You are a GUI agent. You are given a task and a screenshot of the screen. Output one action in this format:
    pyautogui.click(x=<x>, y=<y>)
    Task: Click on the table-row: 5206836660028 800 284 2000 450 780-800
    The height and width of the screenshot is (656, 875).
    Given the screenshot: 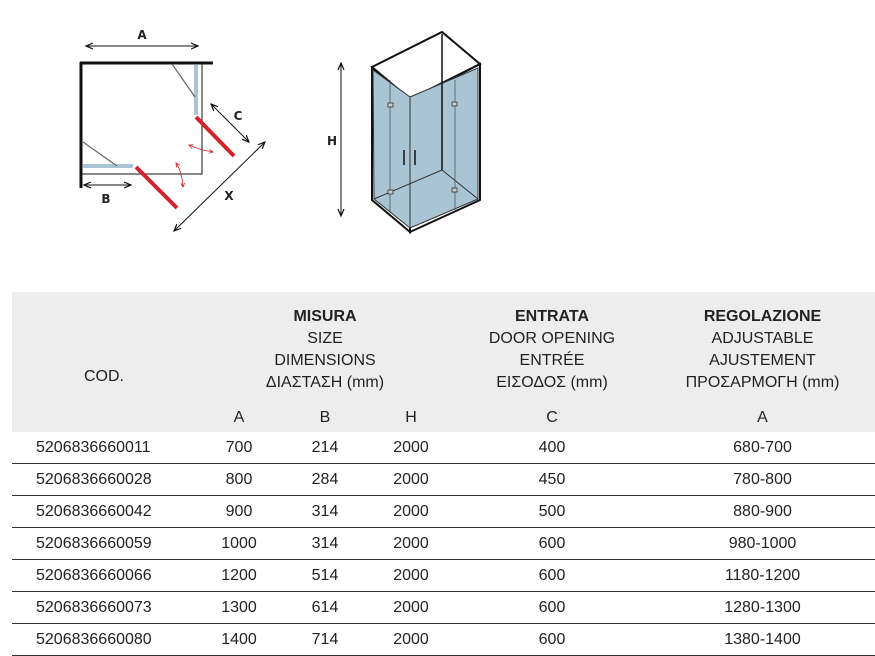 What is the action you would take?
    pyautogui.click(x=443, y=479)
    